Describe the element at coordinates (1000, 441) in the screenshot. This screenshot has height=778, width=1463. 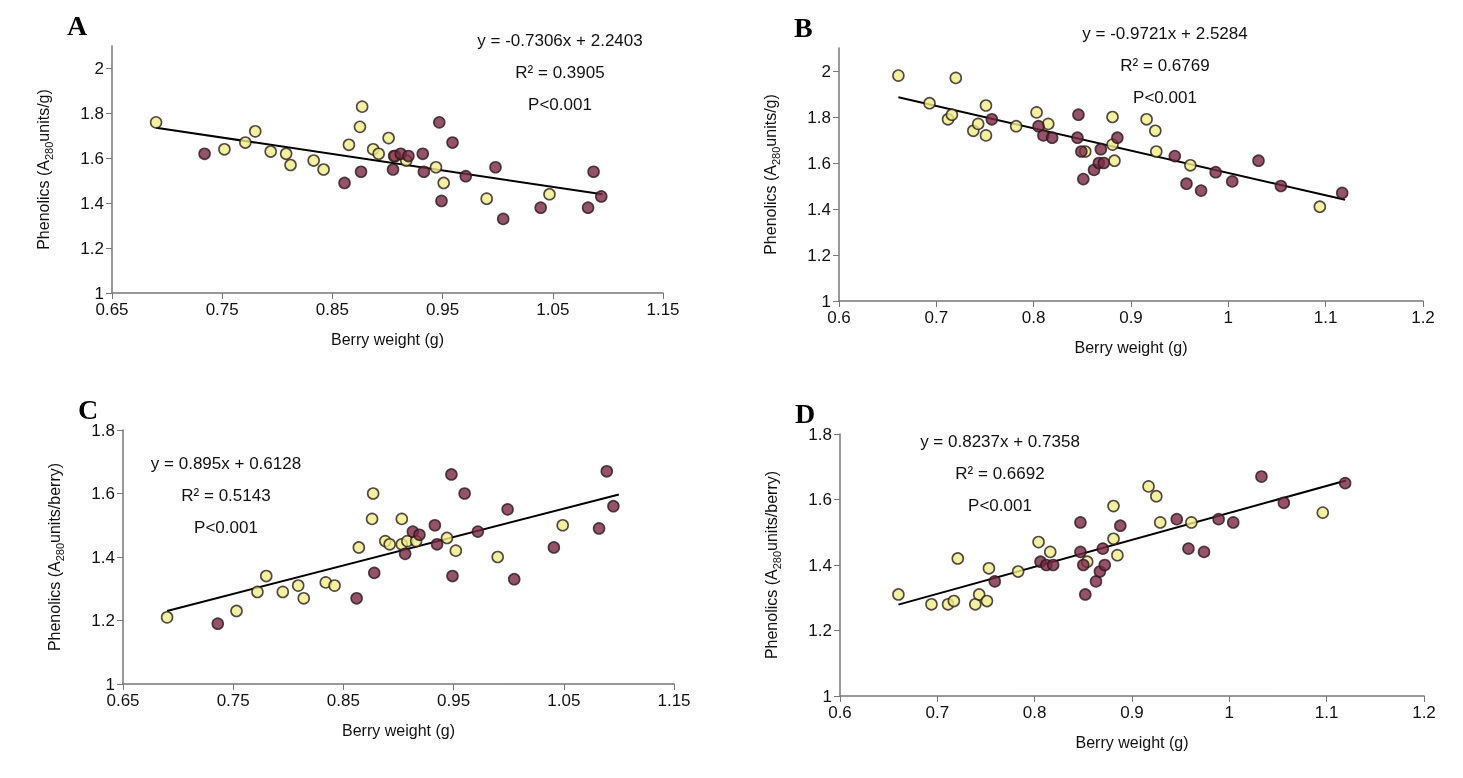
I see `annotation: y = 0.8237x + 0.7358` at that location.